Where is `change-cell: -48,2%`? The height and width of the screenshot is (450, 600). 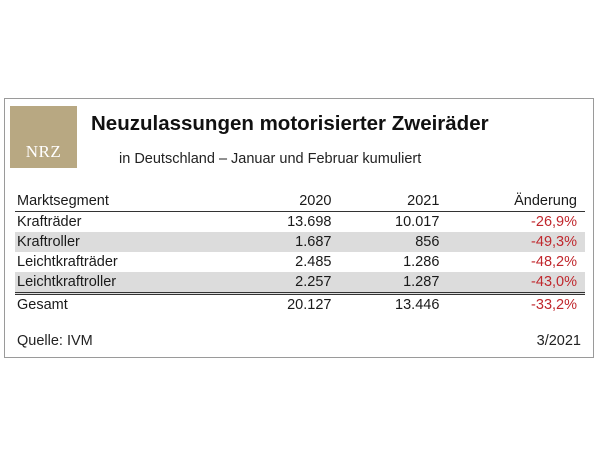
change-cell: -48,2% is located at coordinates (554, 262).